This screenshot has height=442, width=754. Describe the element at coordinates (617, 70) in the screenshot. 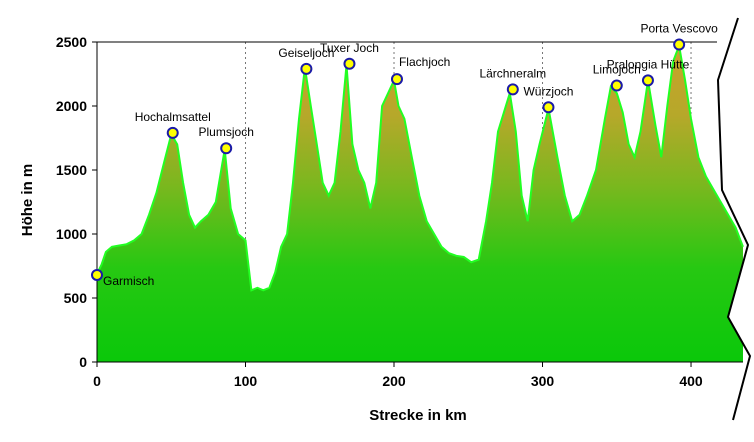

I see `waypoint-label: Limojoch` at that location.